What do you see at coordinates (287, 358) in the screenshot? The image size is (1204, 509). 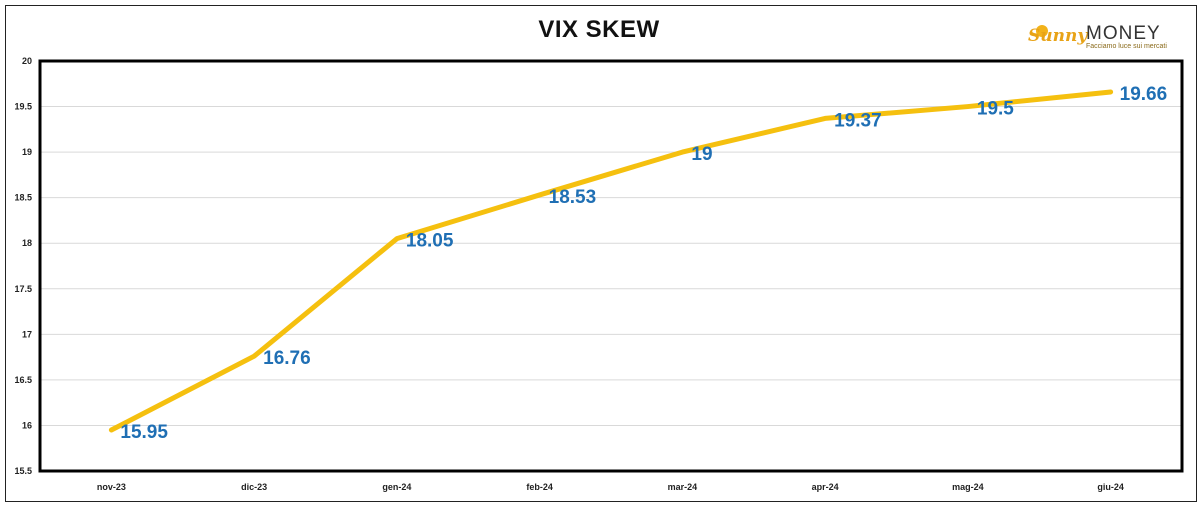 I see `data-label: 16.76` at bounding box center [287, 358].